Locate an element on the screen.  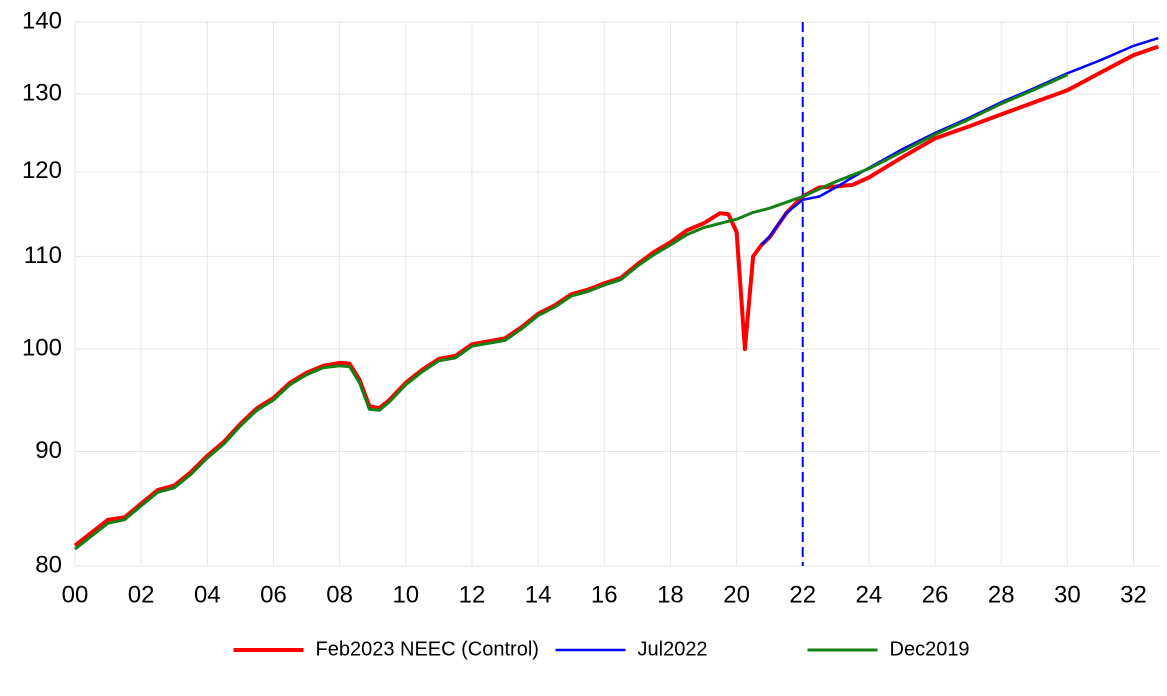
y-tick-label: 110 is located at coordinates (43, 255).